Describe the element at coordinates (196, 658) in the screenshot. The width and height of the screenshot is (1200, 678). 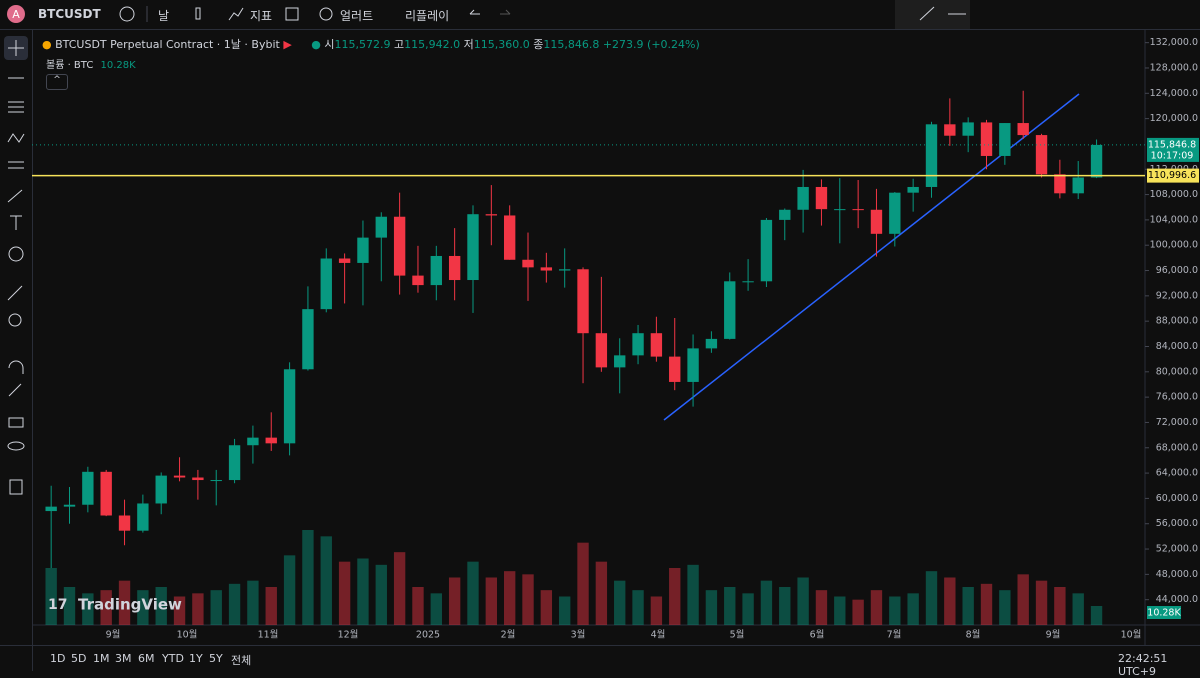
I see `range-button: 1Y` at that location.